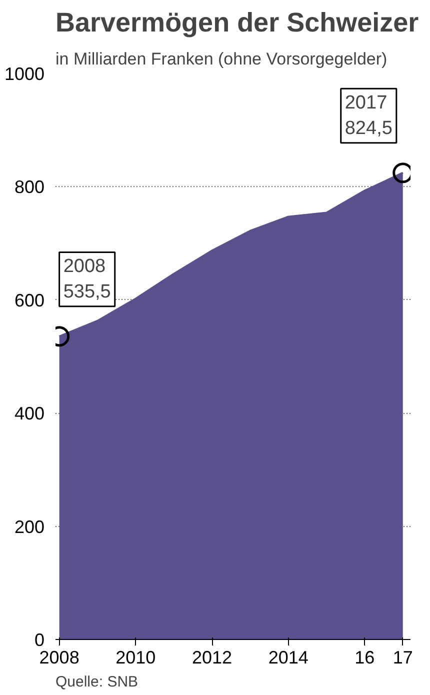 The image size is (430, 695). Describe the element at coordinates (402, 658) in the screenshot. I see `x-tick-label: 17` at that location.